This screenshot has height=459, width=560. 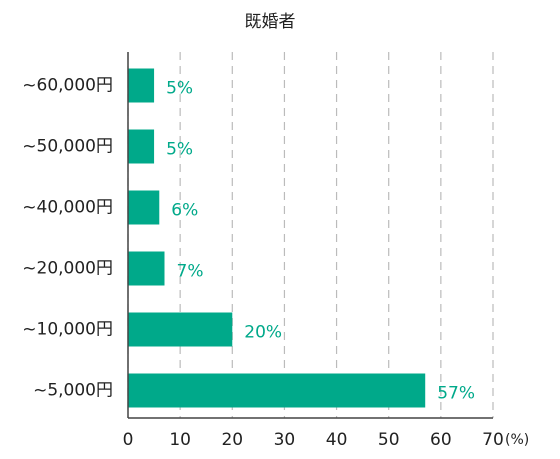 What do you see at coordinates (493, 440) in the screenshot?
I see `x-tick-label: 70` at bounding box center [493, 440].